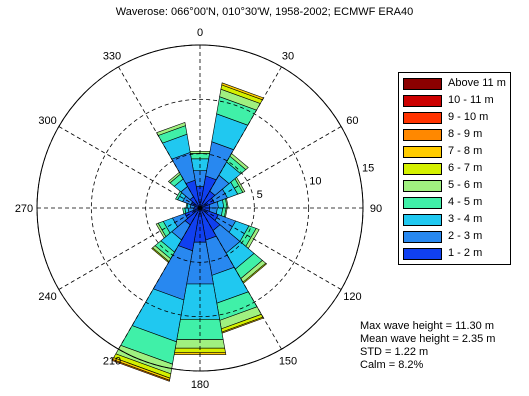 The image size is (529, 396). What do you see at coordinates (477, 83) in the screenshot?
I see `legend-label: Above 11 m` at bounding box center [477, 83].